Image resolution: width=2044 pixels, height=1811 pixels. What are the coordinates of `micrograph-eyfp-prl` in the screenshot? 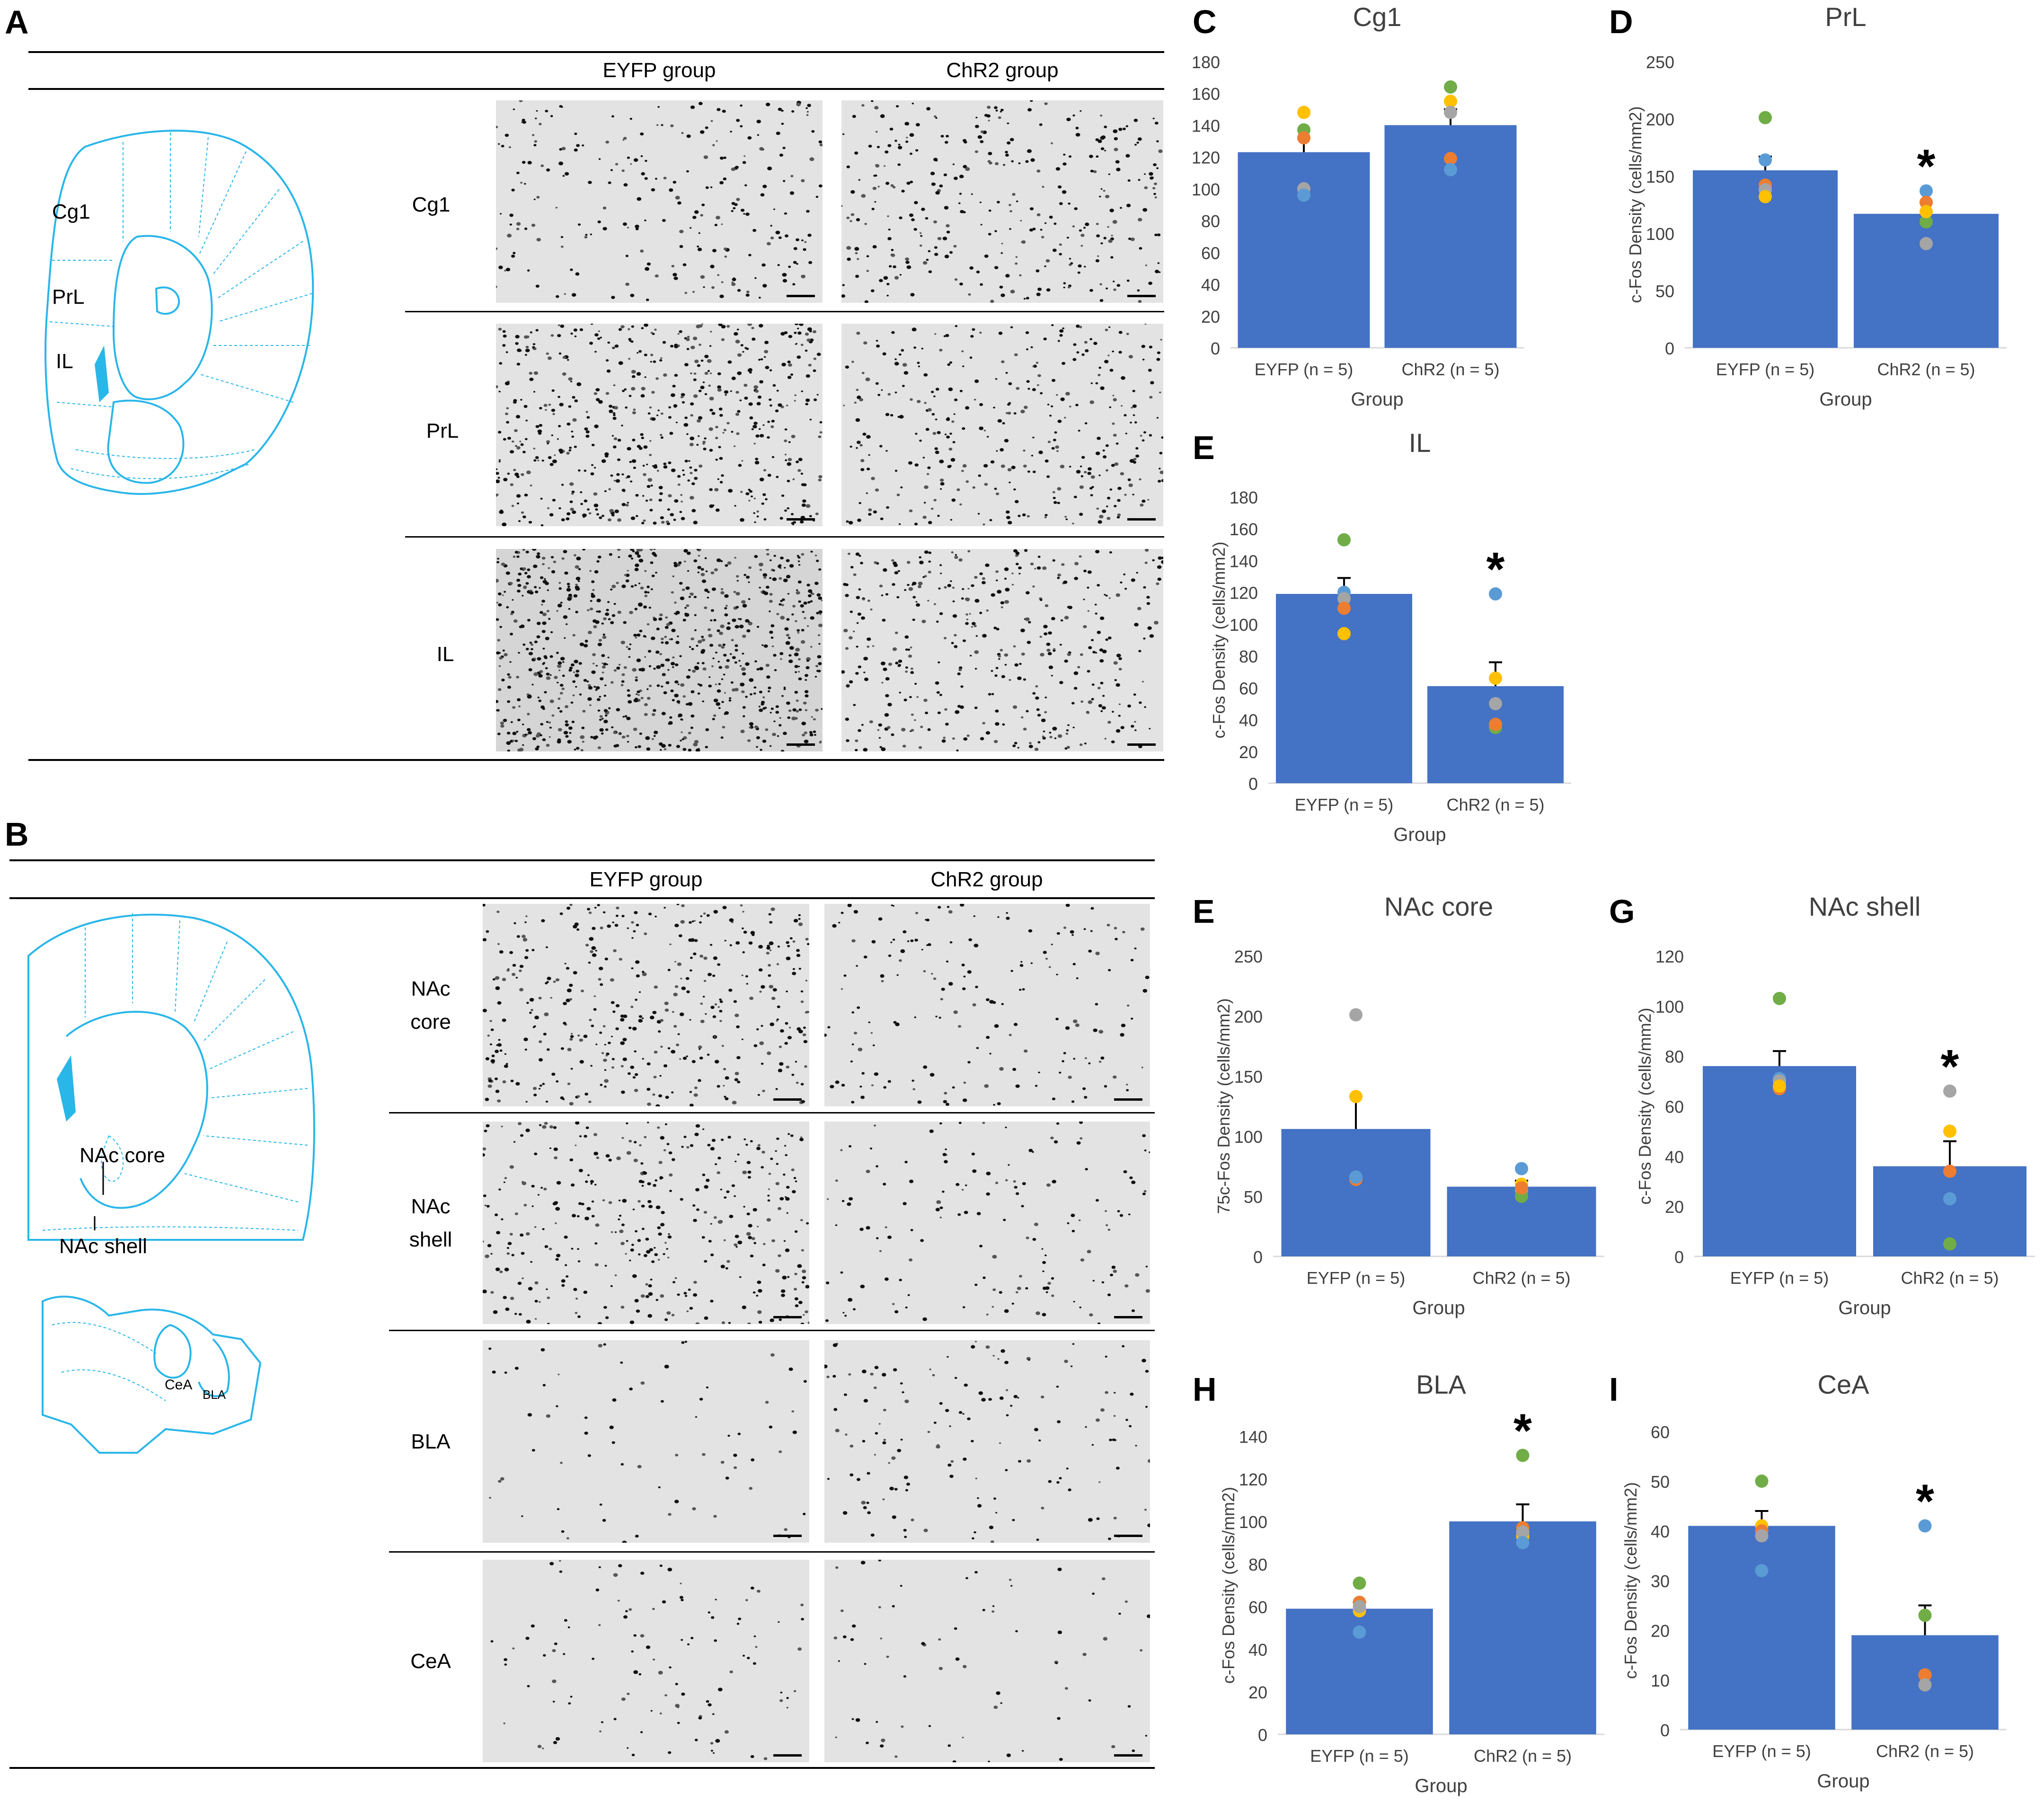 It's located at (659, 425).